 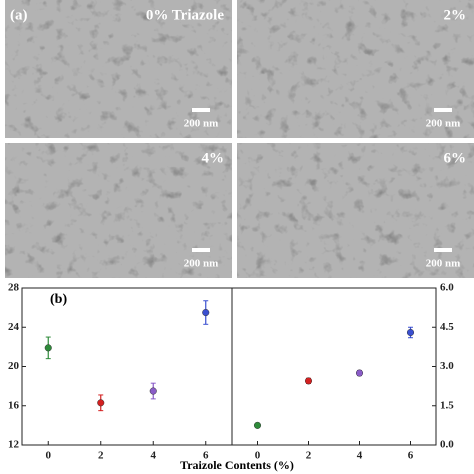 I want to click on y-tick-label: 6.0, so click(x=447, y=288).